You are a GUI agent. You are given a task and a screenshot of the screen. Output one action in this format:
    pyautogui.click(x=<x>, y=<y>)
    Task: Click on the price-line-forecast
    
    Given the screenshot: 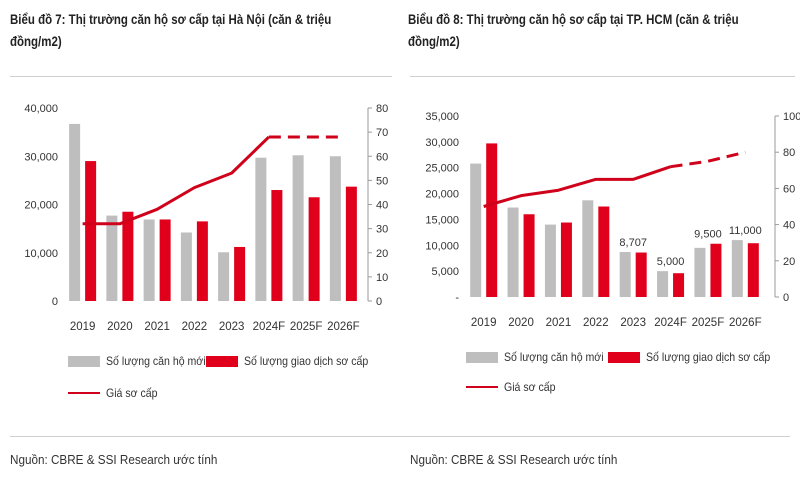 What is the action you would take?
    pyautogui.click(x=708, y=159)
    